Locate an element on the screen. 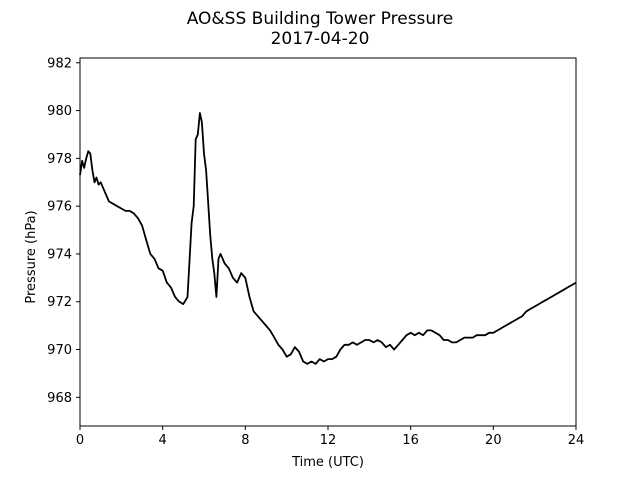 This screenshot has width=640, height=484. chart-subtitle: 2017-04-20 is located at coordinates (320, 39).